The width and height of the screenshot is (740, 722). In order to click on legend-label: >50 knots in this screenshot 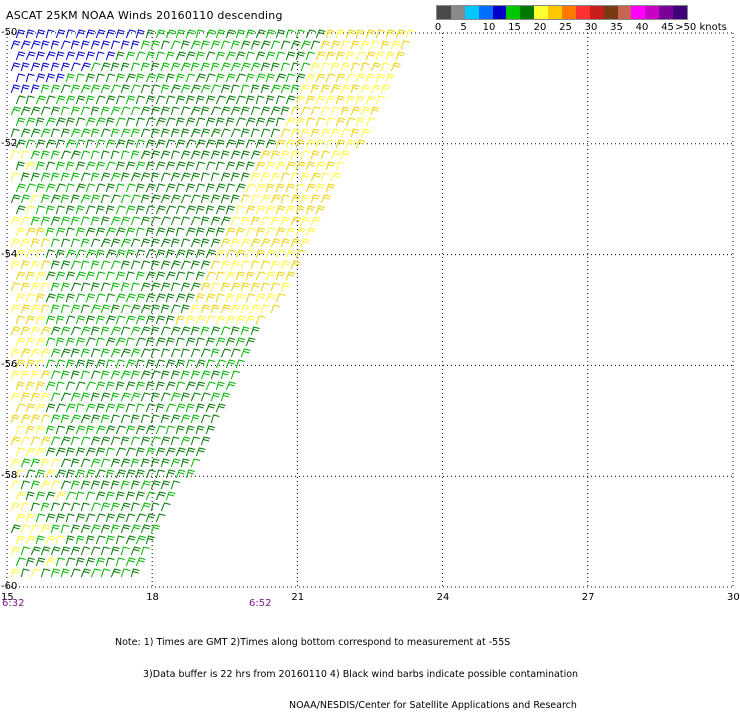, I will do `click(701, 27)`.